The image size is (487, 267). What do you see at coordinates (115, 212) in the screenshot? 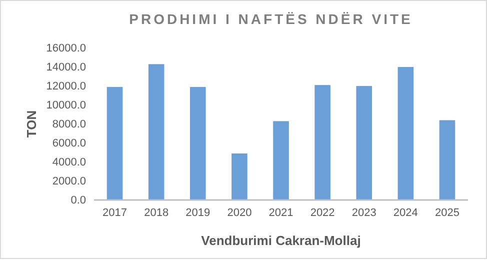
I see `x-tick-label: 2017` at bounding box center [115, 212].